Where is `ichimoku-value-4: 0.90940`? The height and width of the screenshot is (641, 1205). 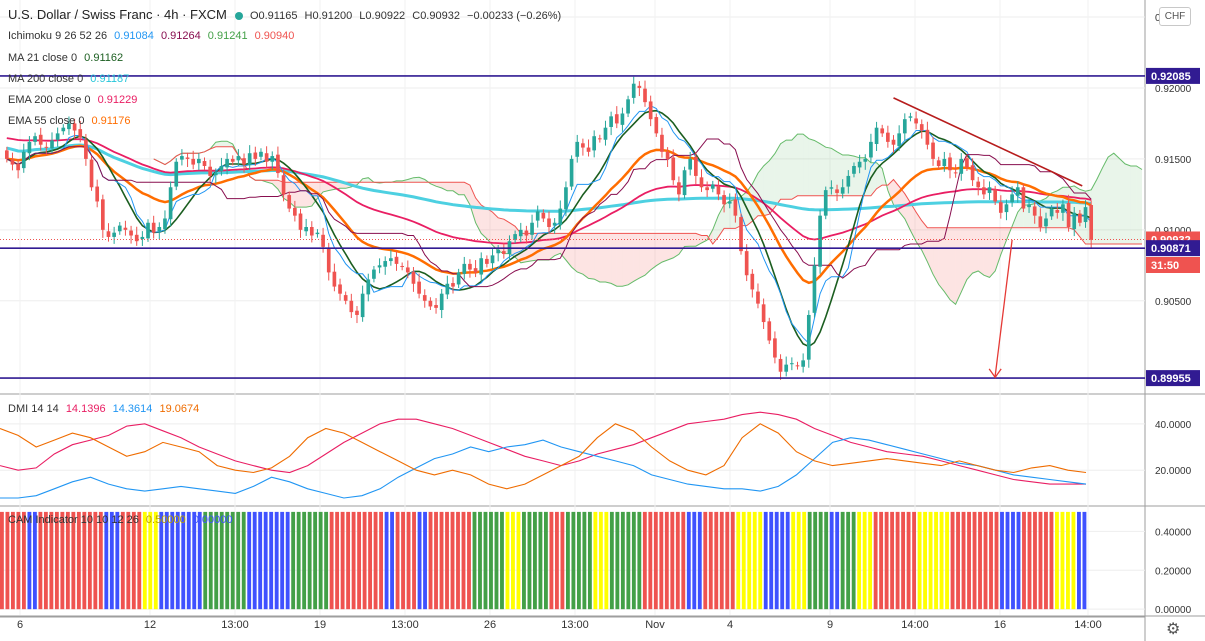 ichimoku-value-4: 0.90940 is located at coordinates (274, 36).